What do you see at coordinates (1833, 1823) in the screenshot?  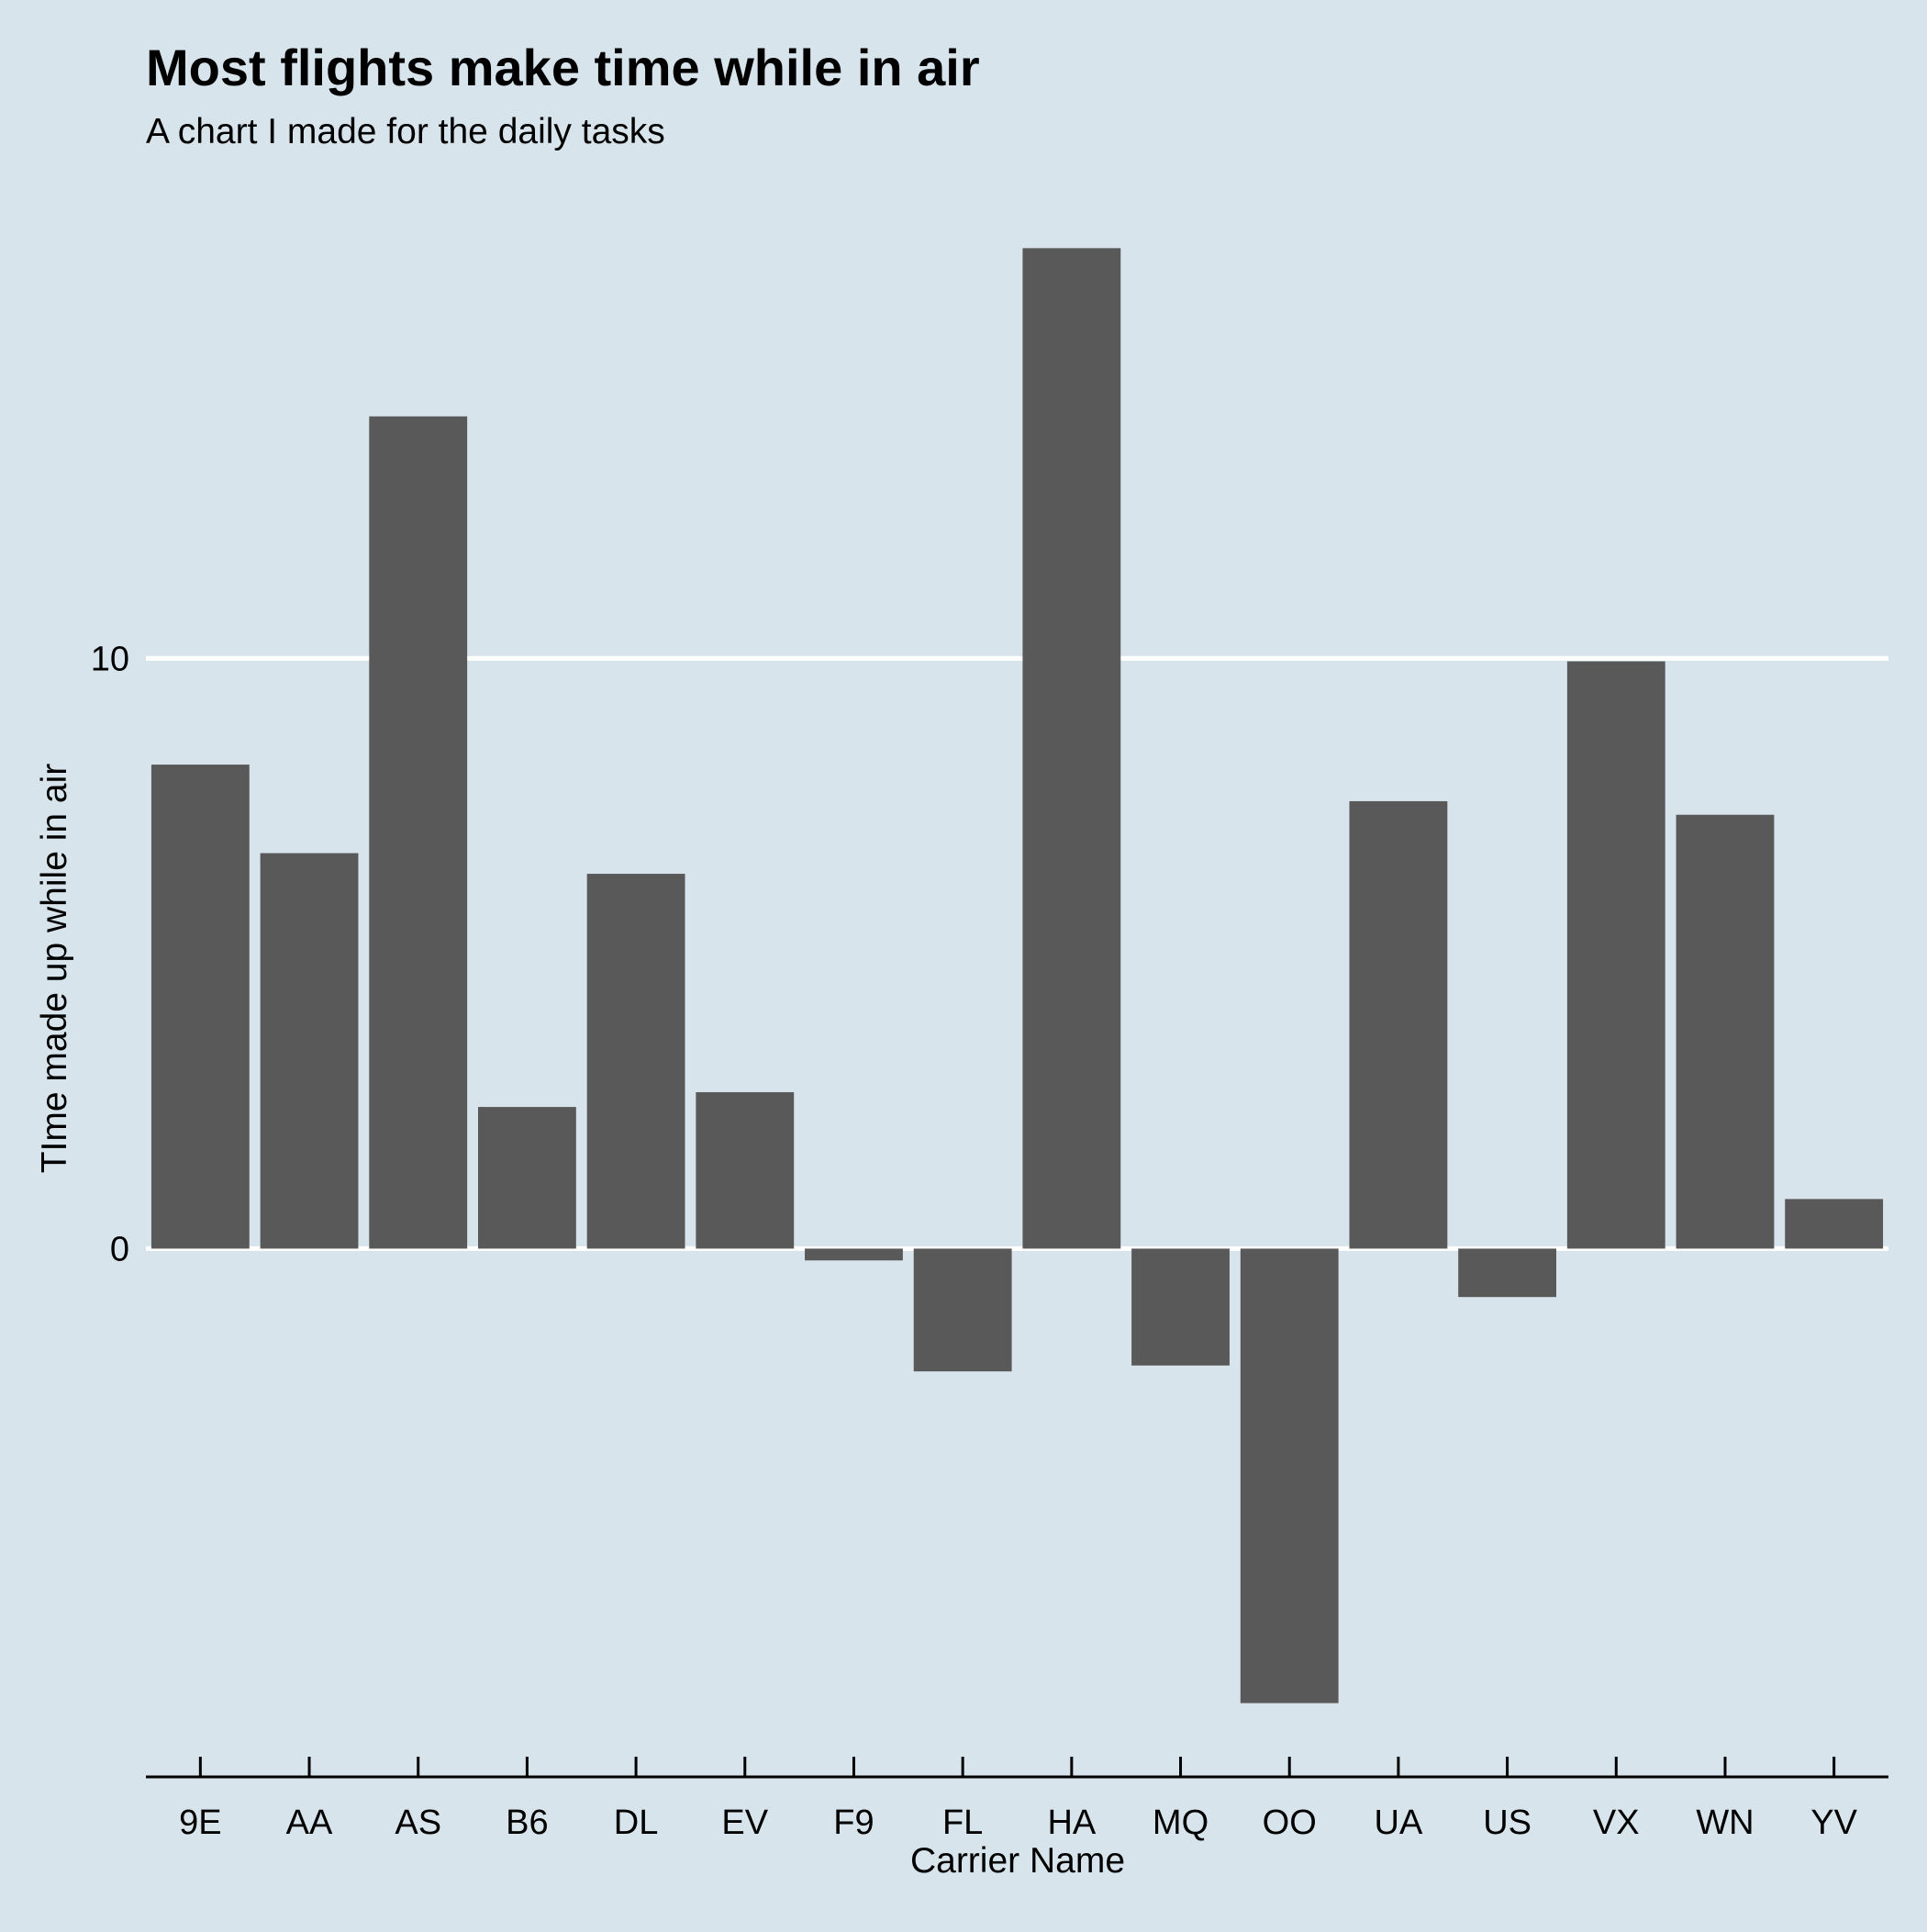 I see `x-tick-label: YV` at bounding box center [1833, 1823].